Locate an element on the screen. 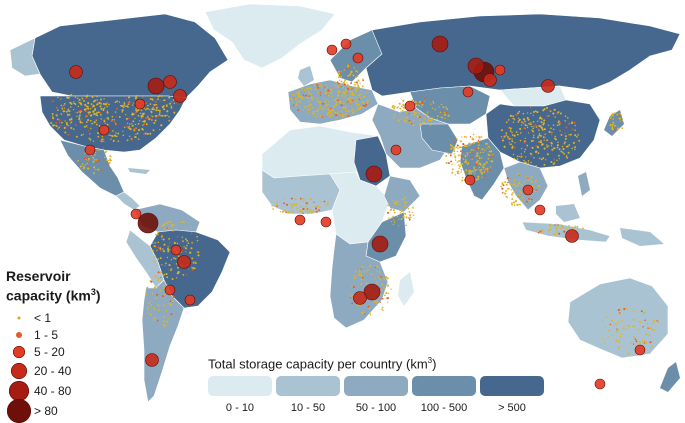  central-america is located at coordinates (128, 201).